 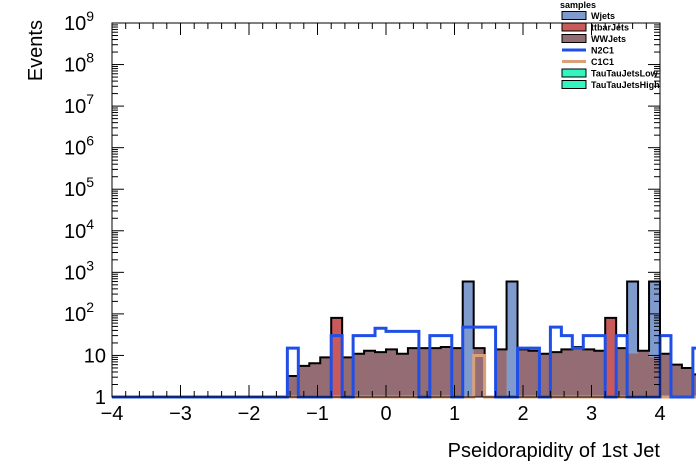 What do you see at coordinates (249, 414) in the screenshot?
I see `x-tick-label: −2` at bounding box center [249, 414].